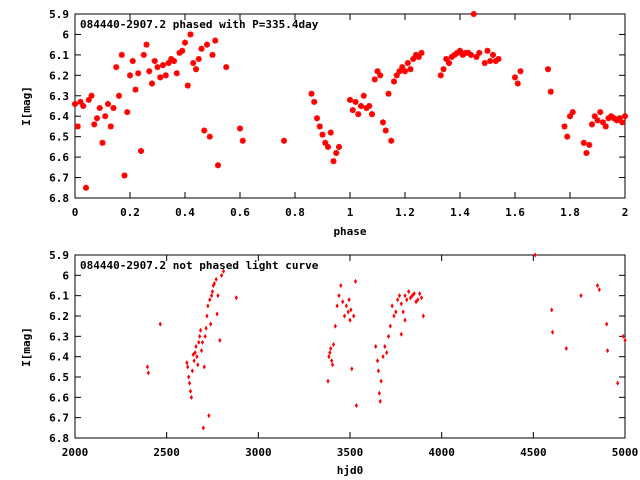 The image size is (640, 480). What do you see at coordinates (350, 470) in the screenshot?
I see `x-axis-label-bottom: hjd0` at bounding box center [350, 470].